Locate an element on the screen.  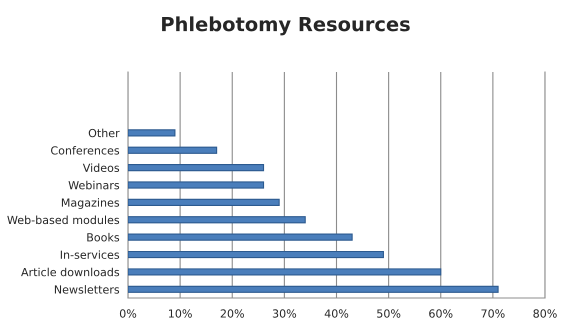
y-tick-label: Books is located at coordinates (103, 237).